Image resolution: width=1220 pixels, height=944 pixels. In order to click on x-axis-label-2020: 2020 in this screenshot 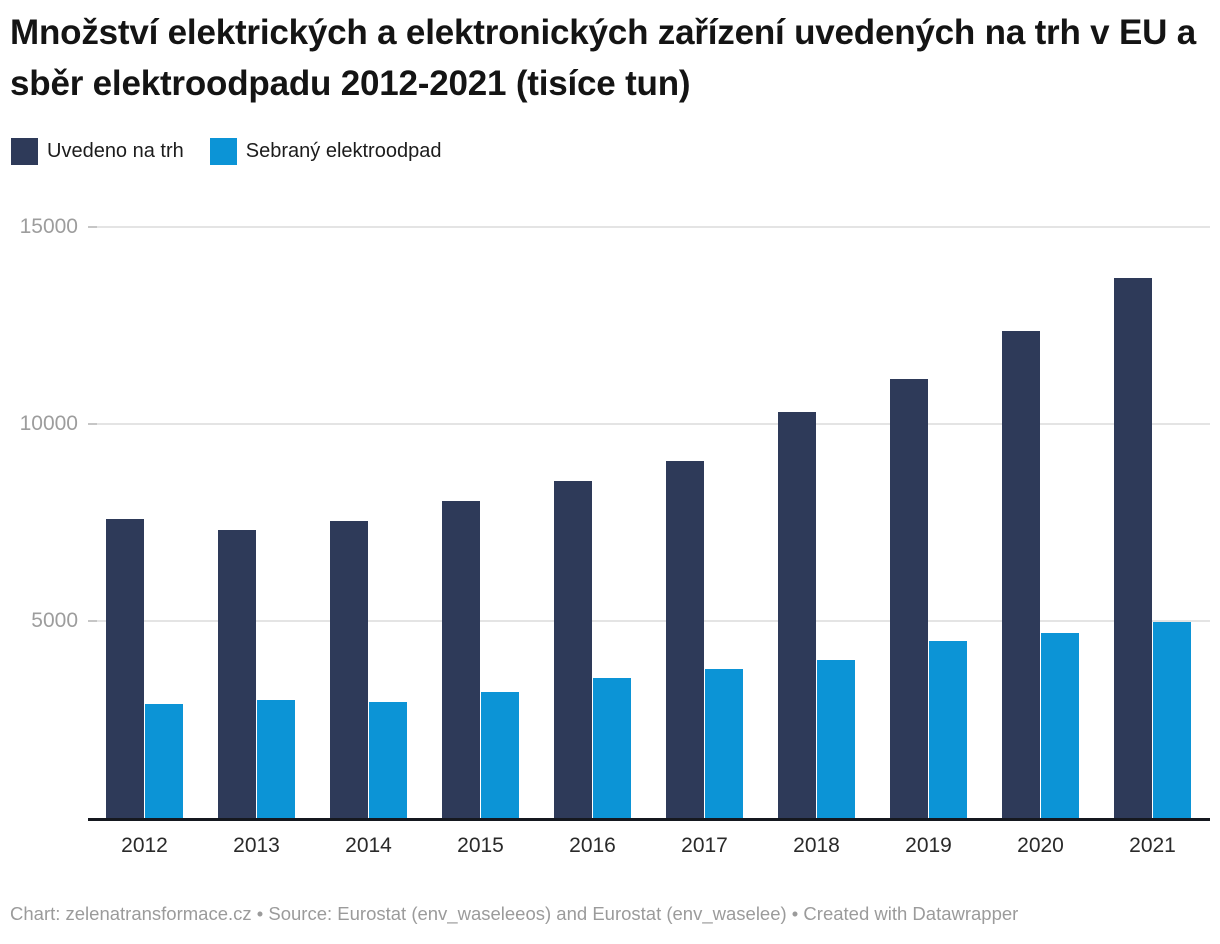, I will do `click(1040, 845)`.